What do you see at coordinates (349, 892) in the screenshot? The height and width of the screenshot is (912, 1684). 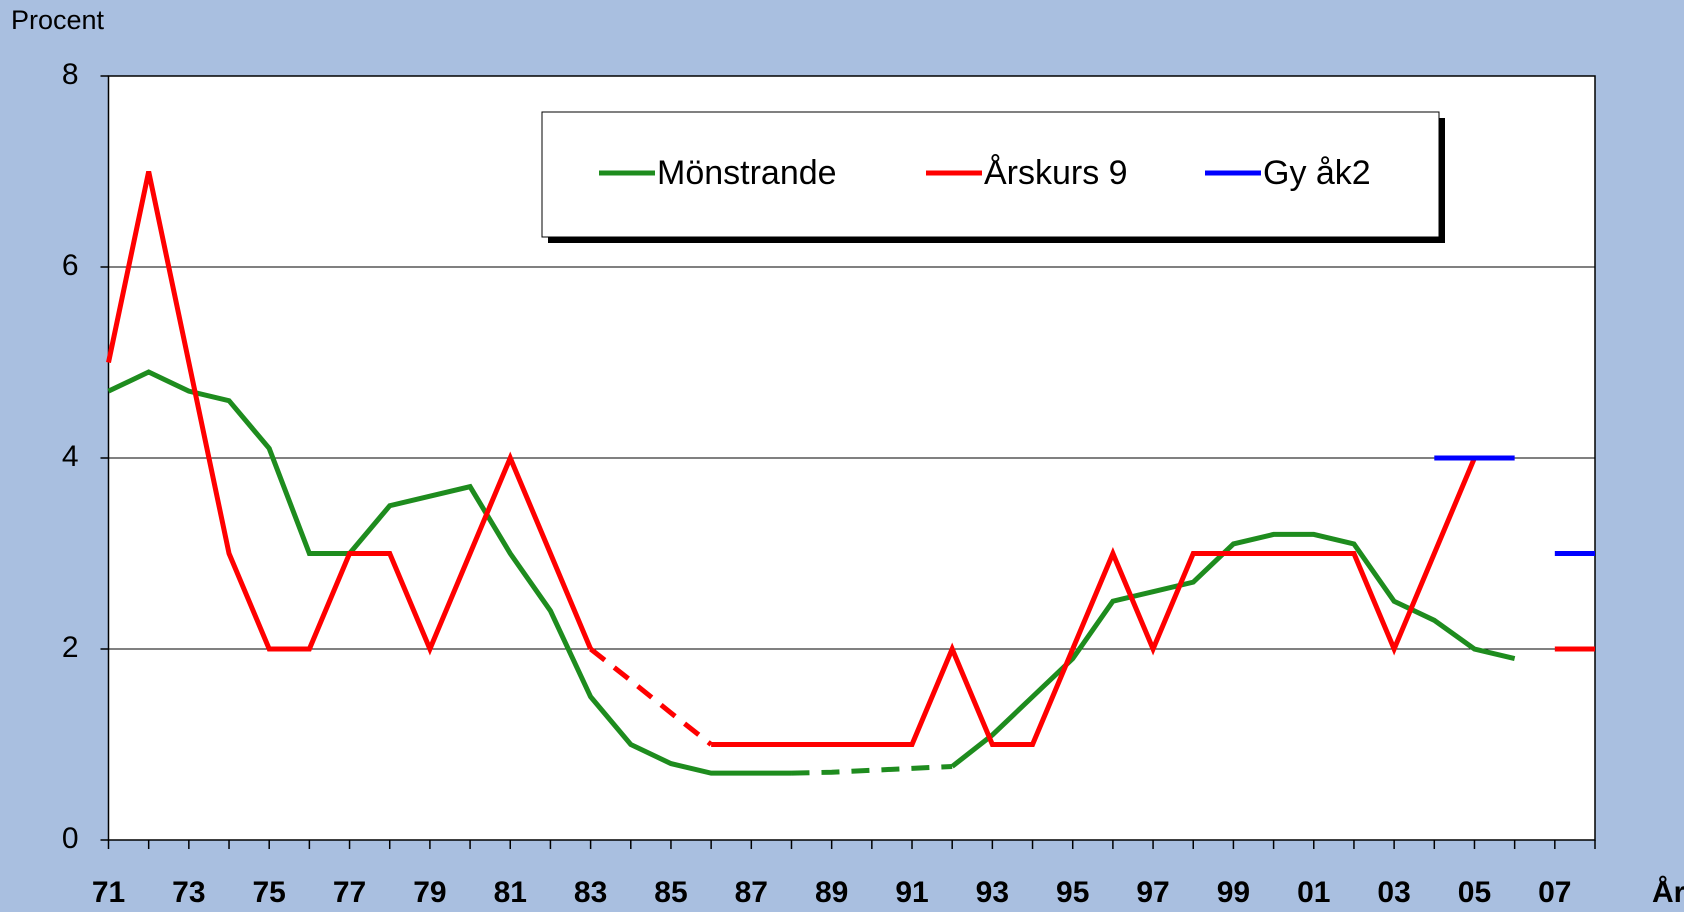 I see `x-tick-label: 77` at bounding box center [349, 892].